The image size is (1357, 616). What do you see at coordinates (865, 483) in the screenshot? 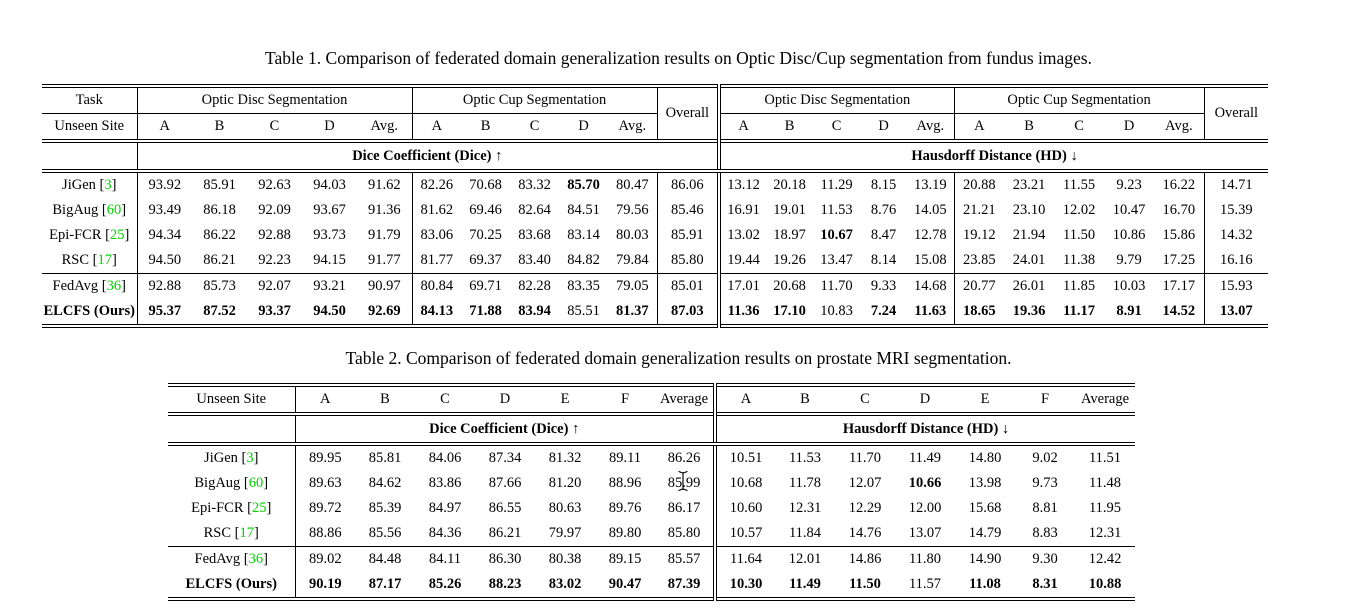
I see `data-cell: 12.07` at bounding box center [865, 483].